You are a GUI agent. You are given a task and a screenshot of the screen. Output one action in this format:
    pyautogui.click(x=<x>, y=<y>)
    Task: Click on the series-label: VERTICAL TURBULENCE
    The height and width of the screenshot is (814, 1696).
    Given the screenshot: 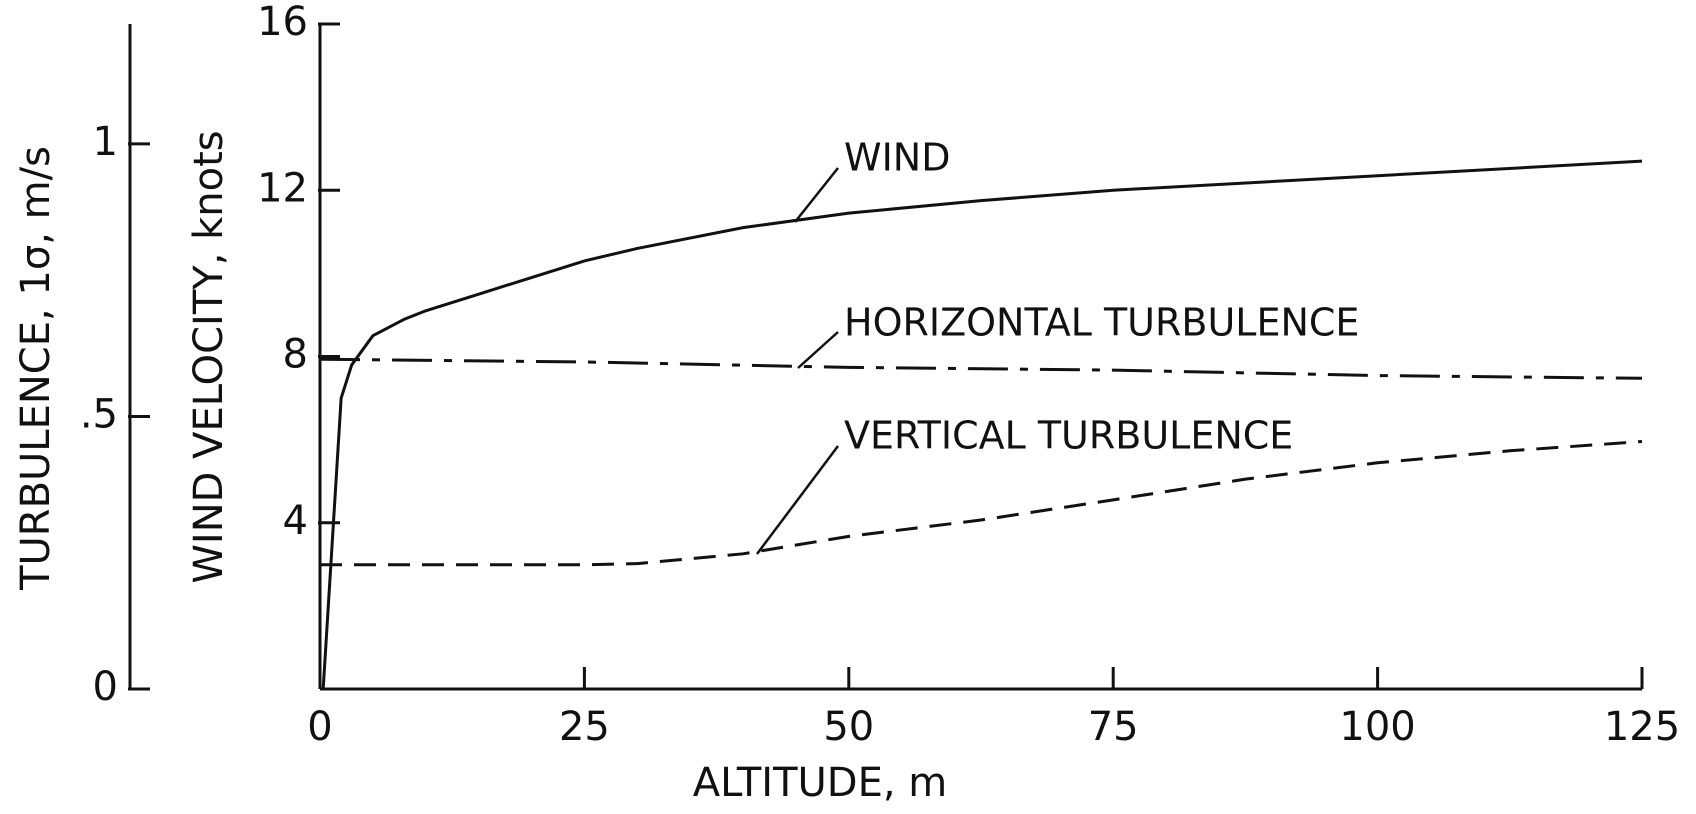 What is the action you would take?
    pyautogui.click(x=1068, y=436)
    